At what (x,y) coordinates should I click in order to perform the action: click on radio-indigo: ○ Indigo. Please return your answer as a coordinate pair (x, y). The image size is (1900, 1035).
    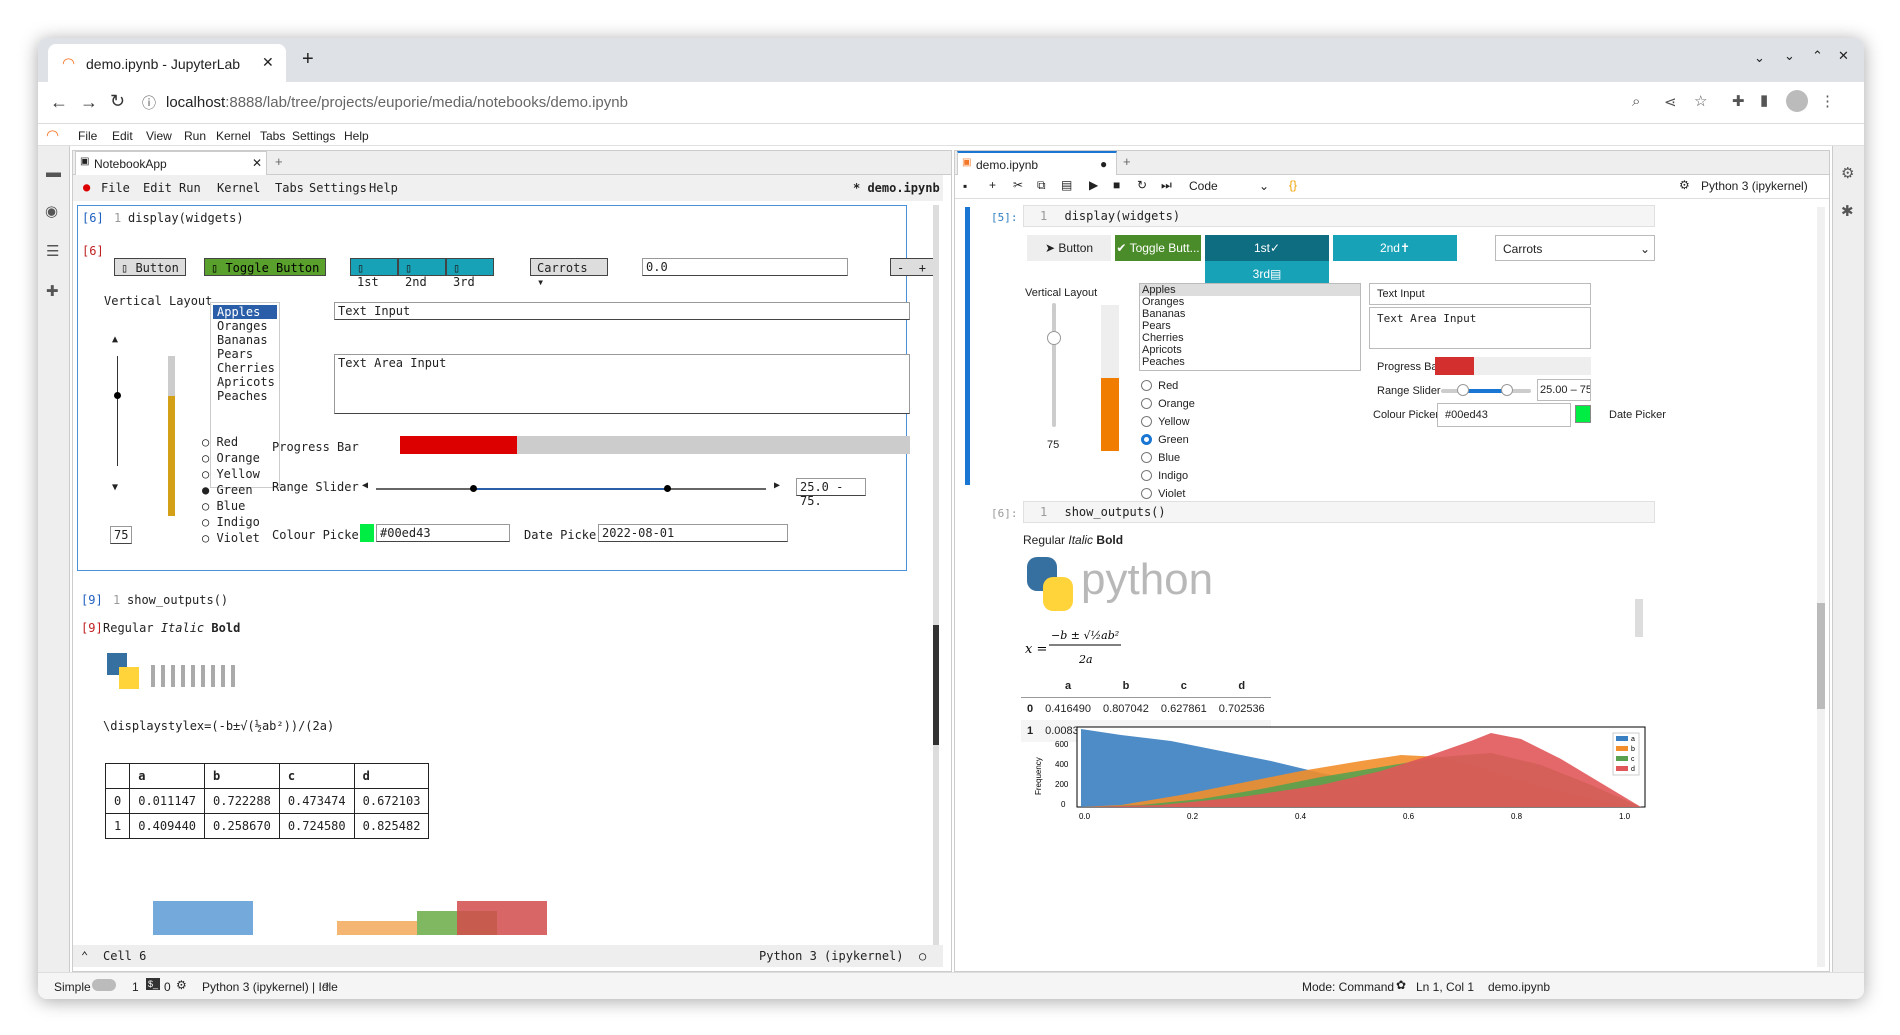
    Looking at the image, I should click on (231, 522).